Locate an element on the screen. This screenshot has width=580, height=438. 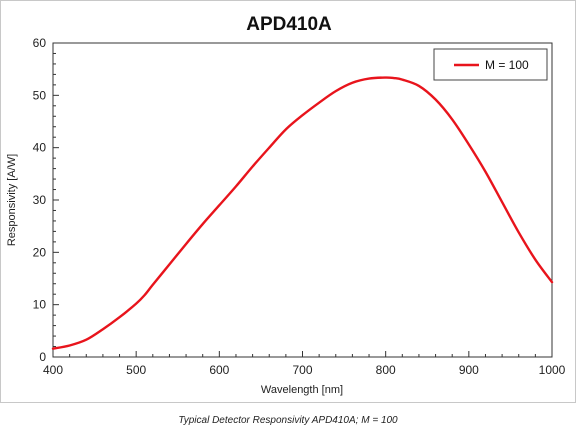
x-tick-label: 600 is located at coordinates (219, 370).